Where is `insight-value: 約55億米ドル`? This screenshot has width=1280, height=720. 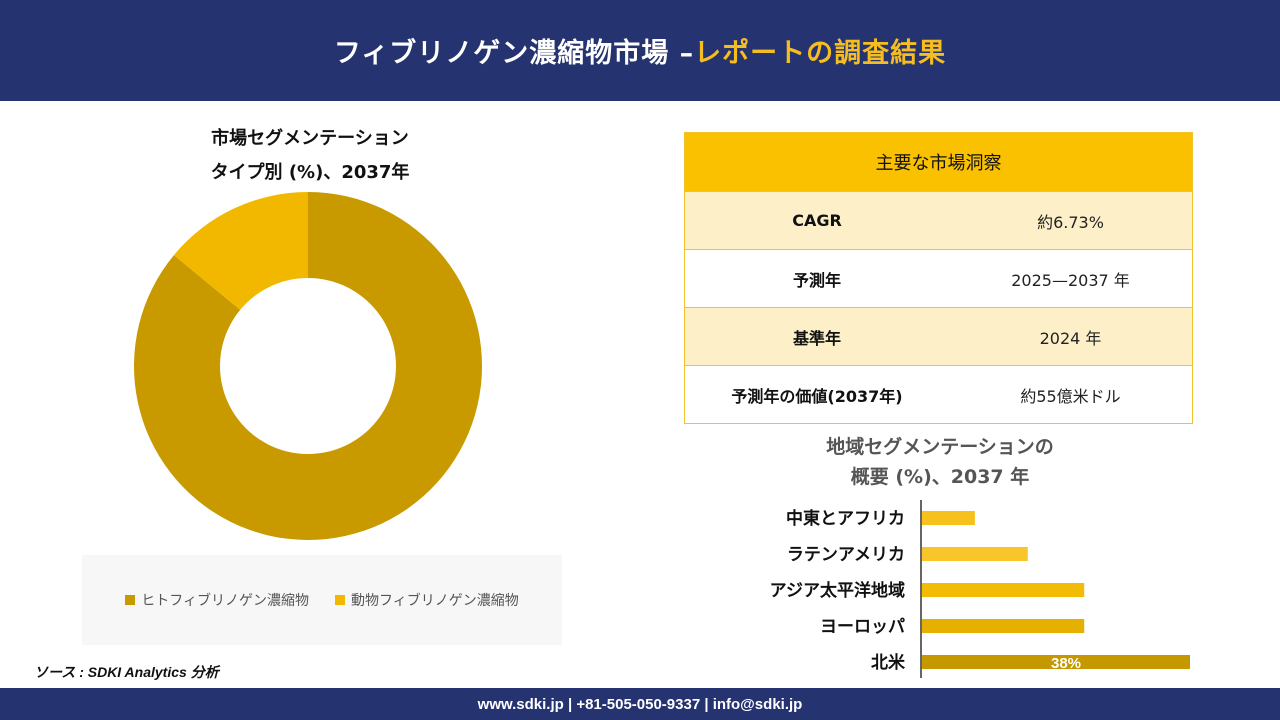 insight-value: 約55億米ドル is located at coordinates (1070, 396).